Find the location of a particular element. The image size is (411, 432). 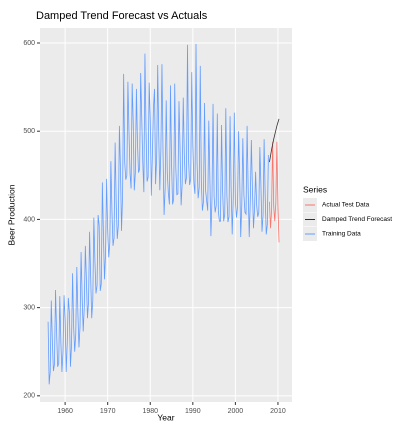

x-tick-label: 2000 is located at coordinates (236, 411).